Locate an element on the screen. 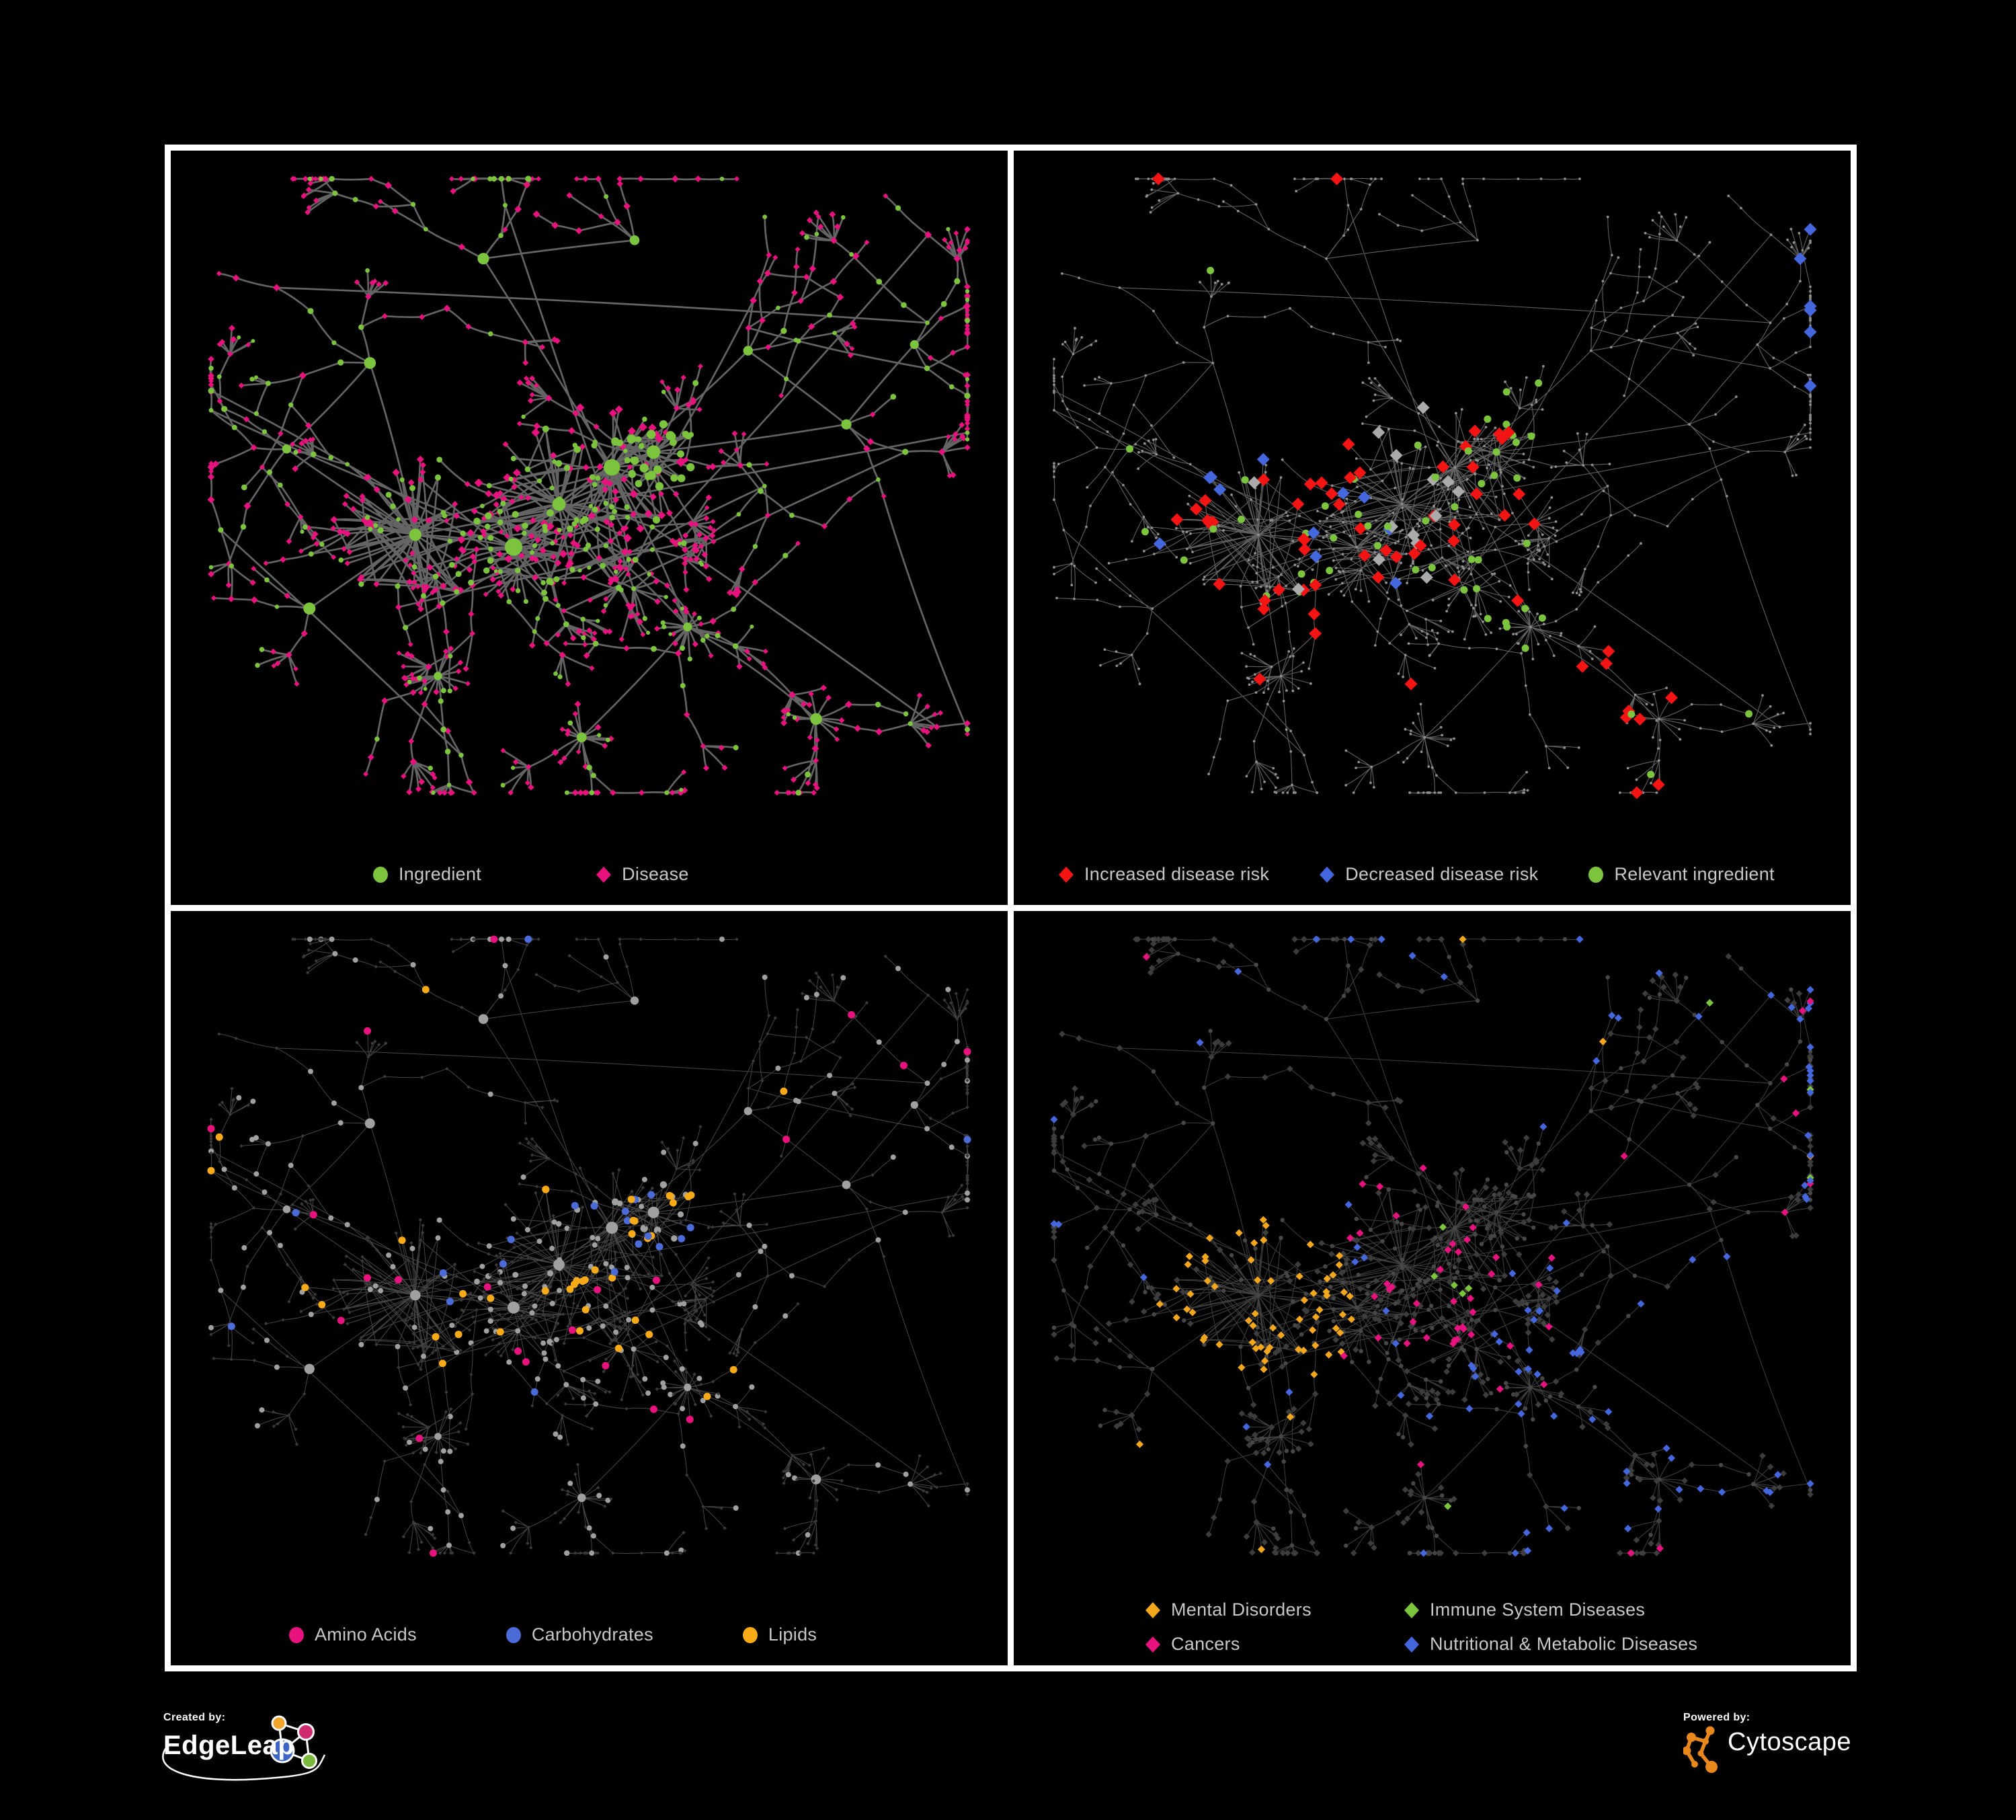 This screenshot has height=1820, width=2016. legend-label: Ingredient is located at coordinates (440, 874).